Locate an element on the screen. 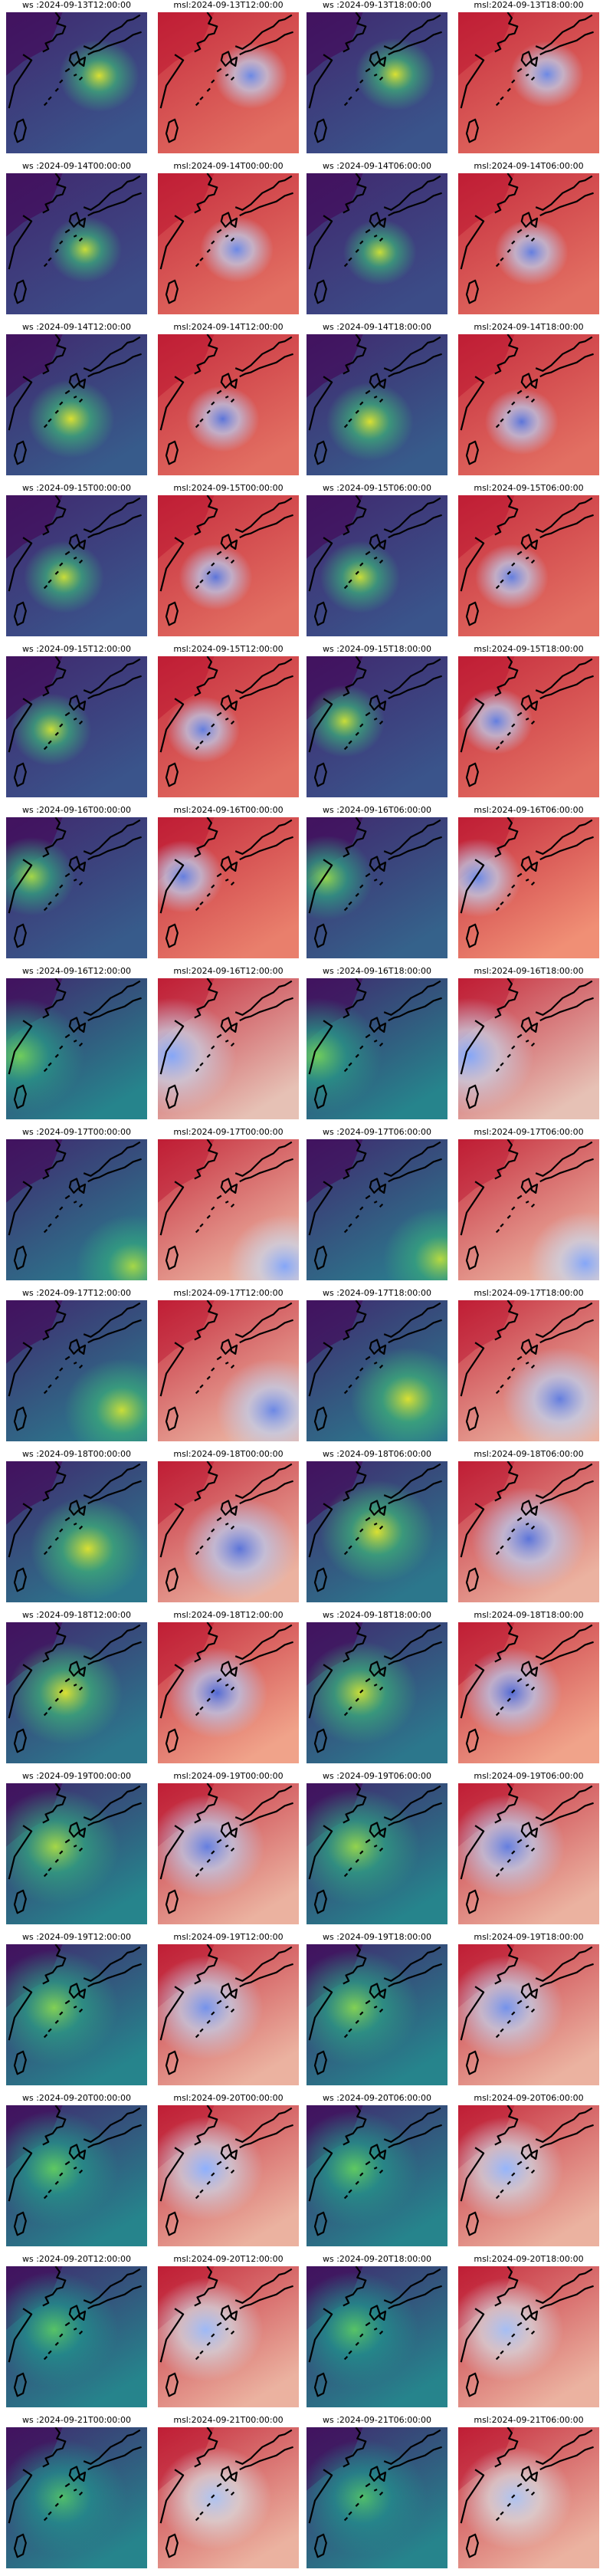 The height and width of the screenshot is (2576, 613). map-panel: msl:2024-09-18T00:00:00 is located at coordinates (228, 1526).